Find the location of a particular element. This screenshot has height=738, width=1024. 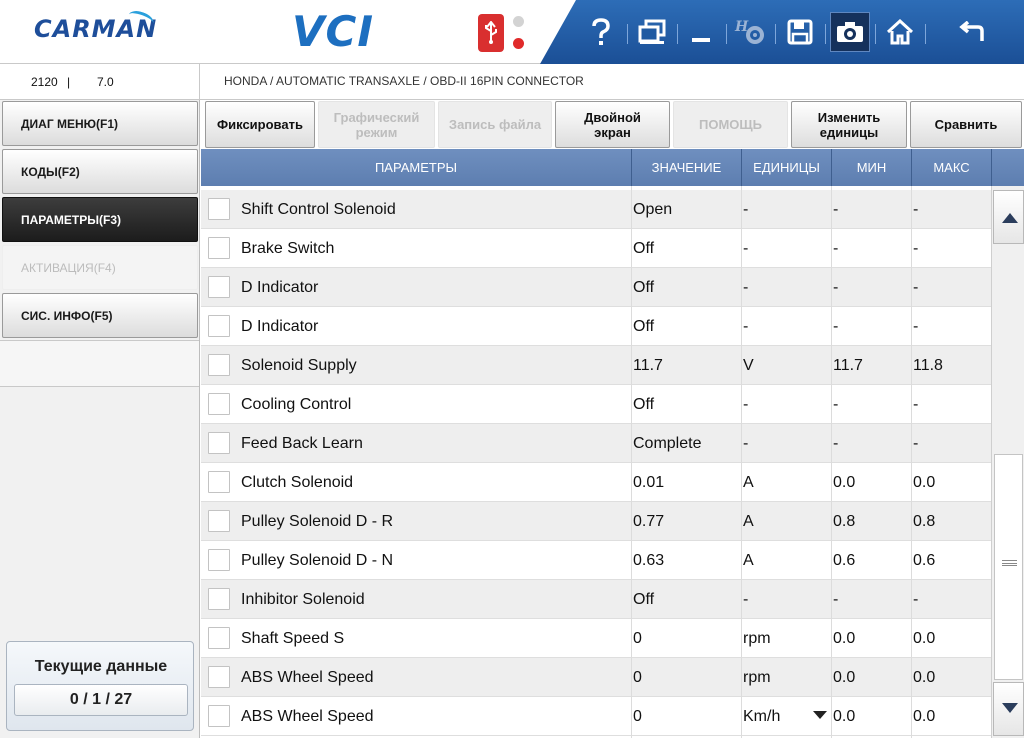

param-unit: rpm is located at coordinates (757, 677).